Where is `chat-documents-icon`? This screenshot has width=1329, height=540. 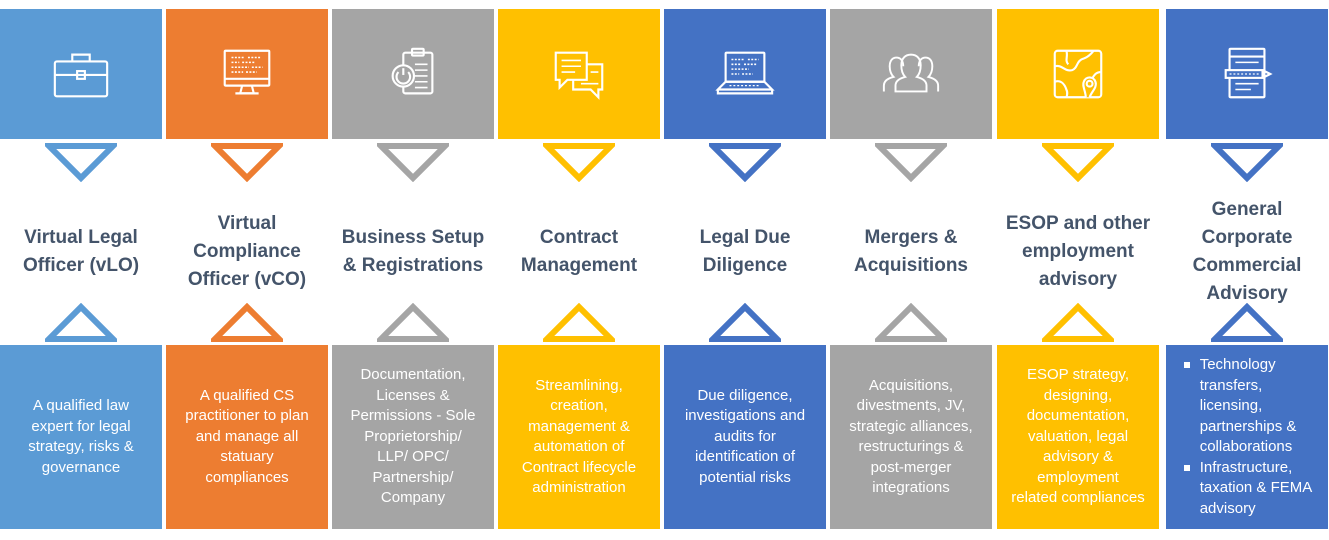
chat-documents-icon is located at coordinates (579, 75).